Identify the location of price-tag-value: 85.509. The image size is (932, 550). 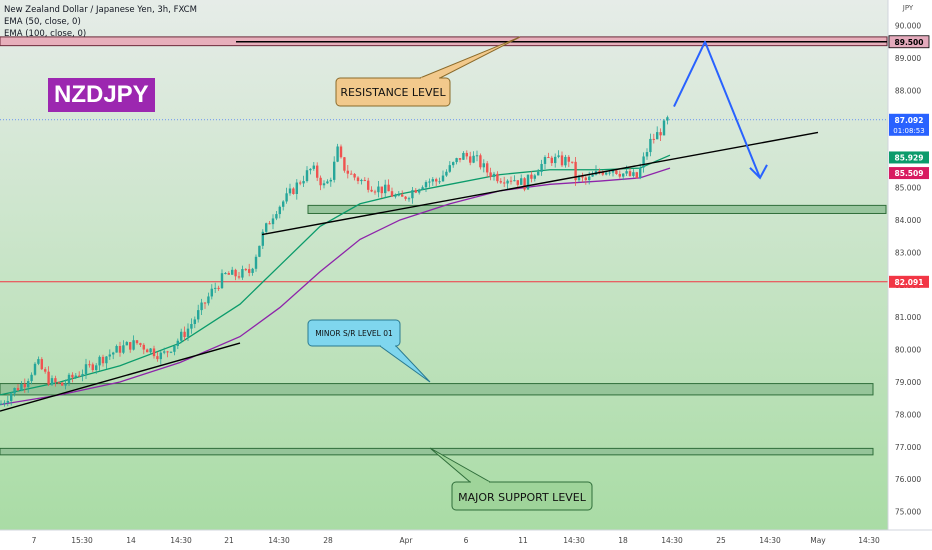
(909, 173).